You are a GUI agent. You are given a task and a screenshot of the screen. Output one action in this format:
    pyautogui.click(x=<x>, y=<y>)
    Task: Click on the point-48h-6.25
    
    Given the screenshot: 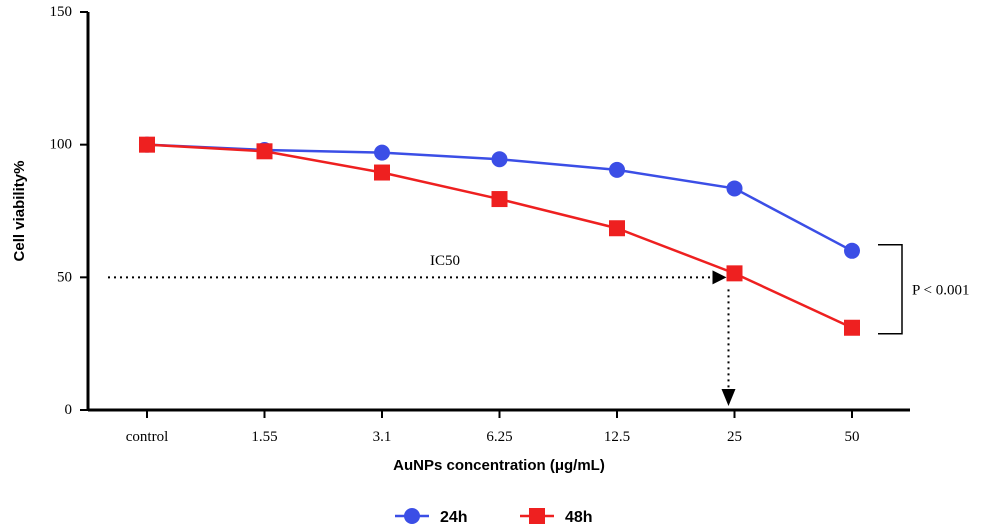 What is the action you would take?
    pyautogui.click(x=499, y=199)
    